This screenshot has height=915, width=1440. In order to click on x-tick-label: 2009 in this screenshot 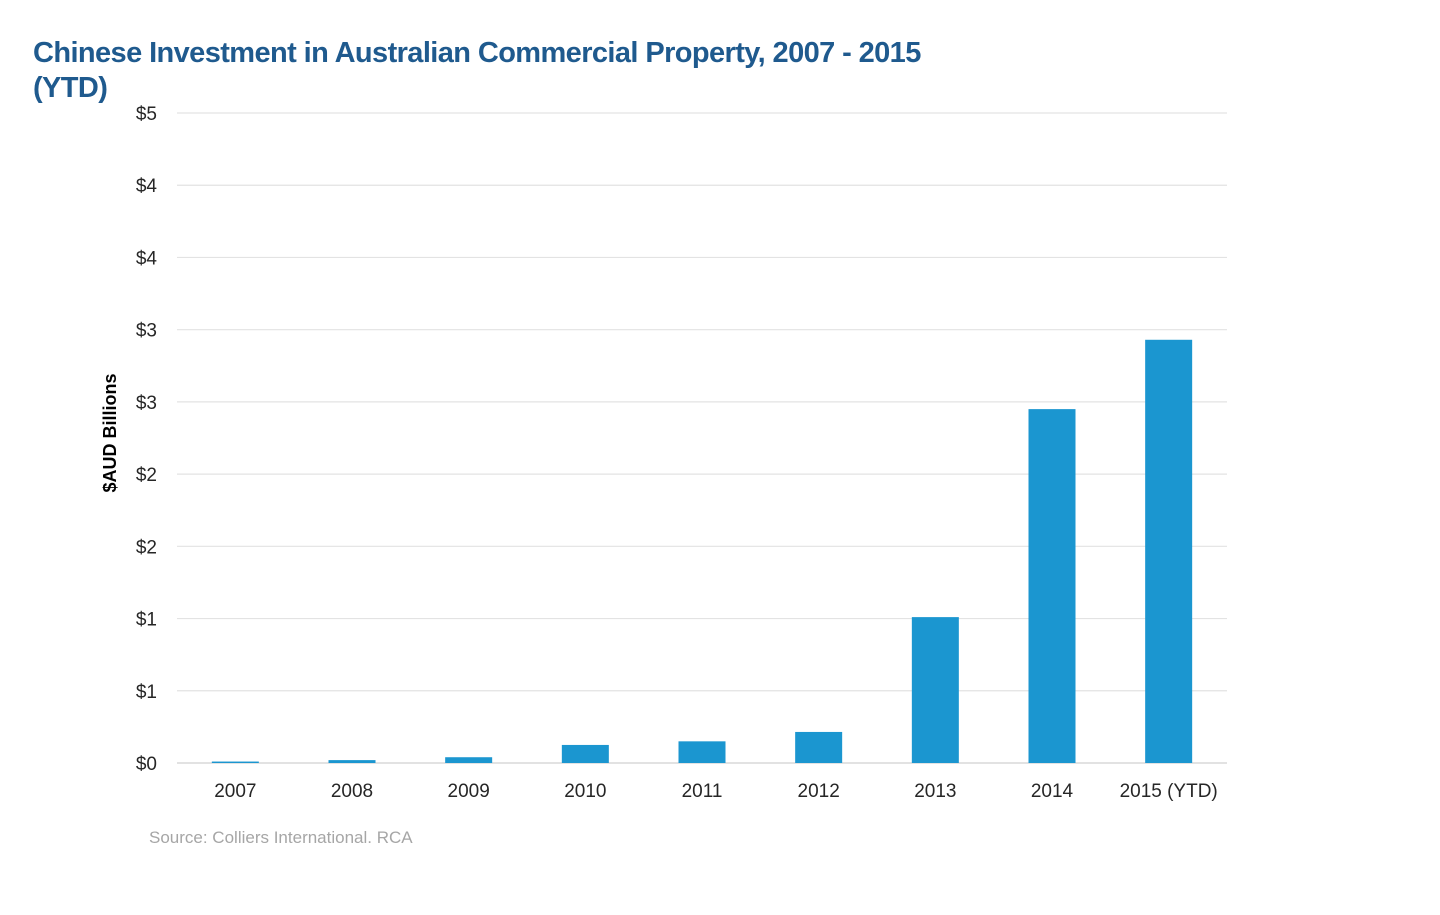, I will do `click(469, 791)`.